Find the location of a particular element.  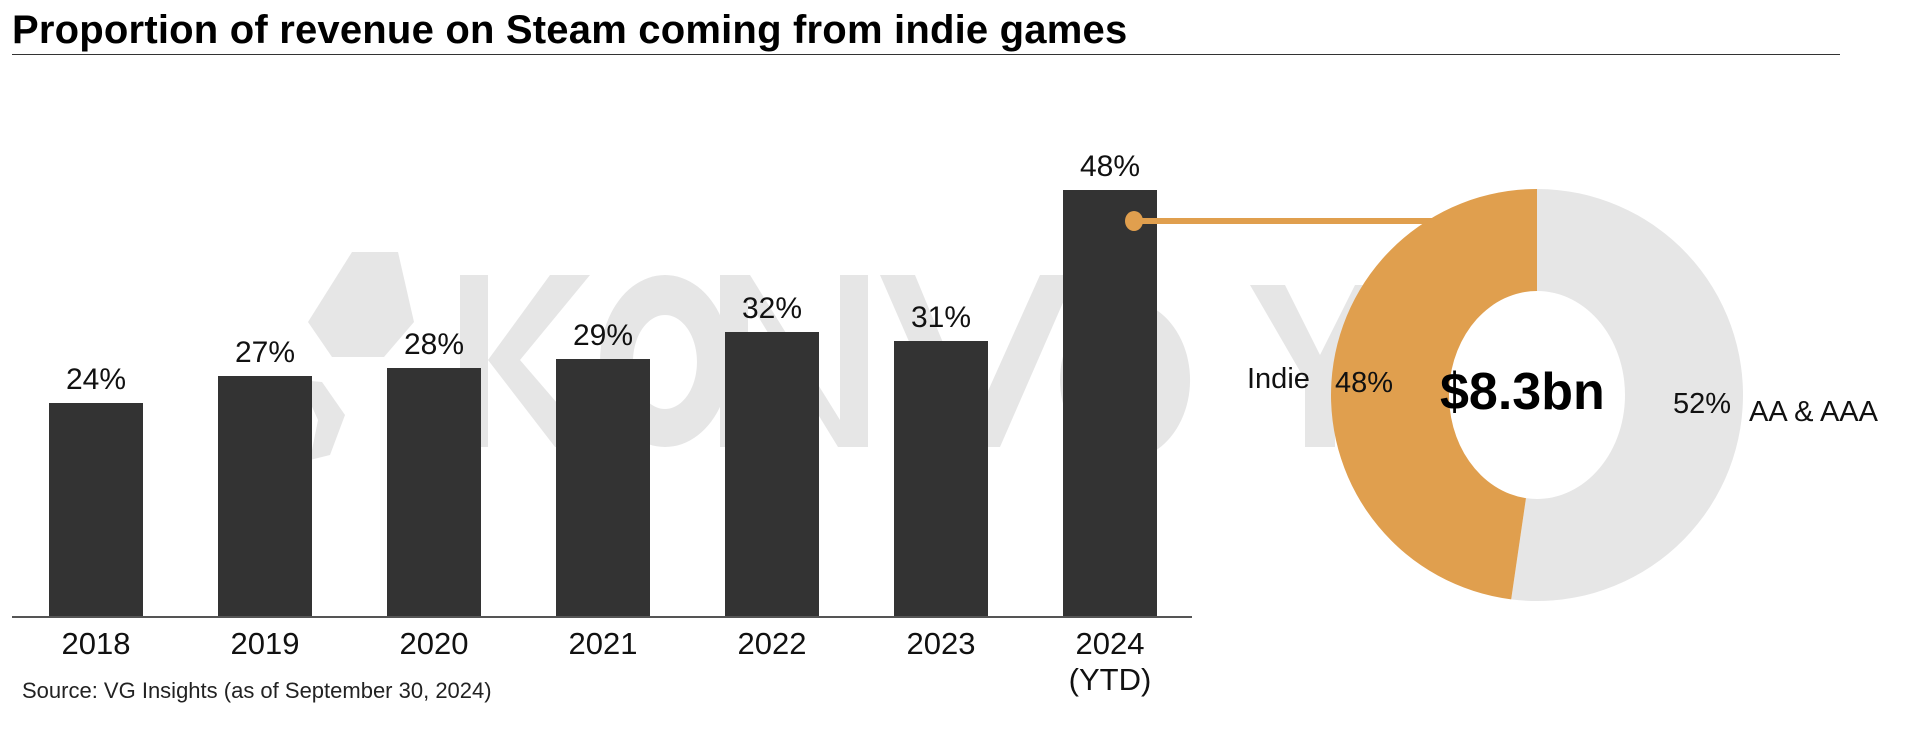

bar-2023 is located at coordinates (941, 478).